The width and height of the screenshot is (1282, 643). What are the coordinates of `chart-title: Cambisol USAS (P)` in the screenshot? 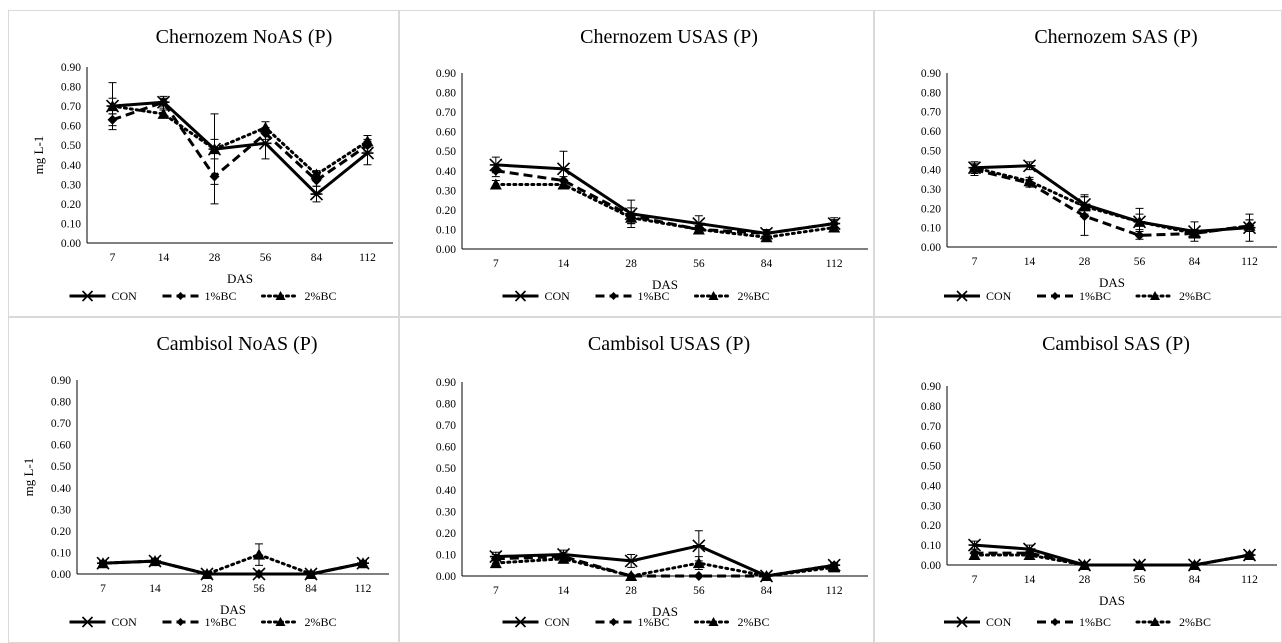 It's located at (669, 344).